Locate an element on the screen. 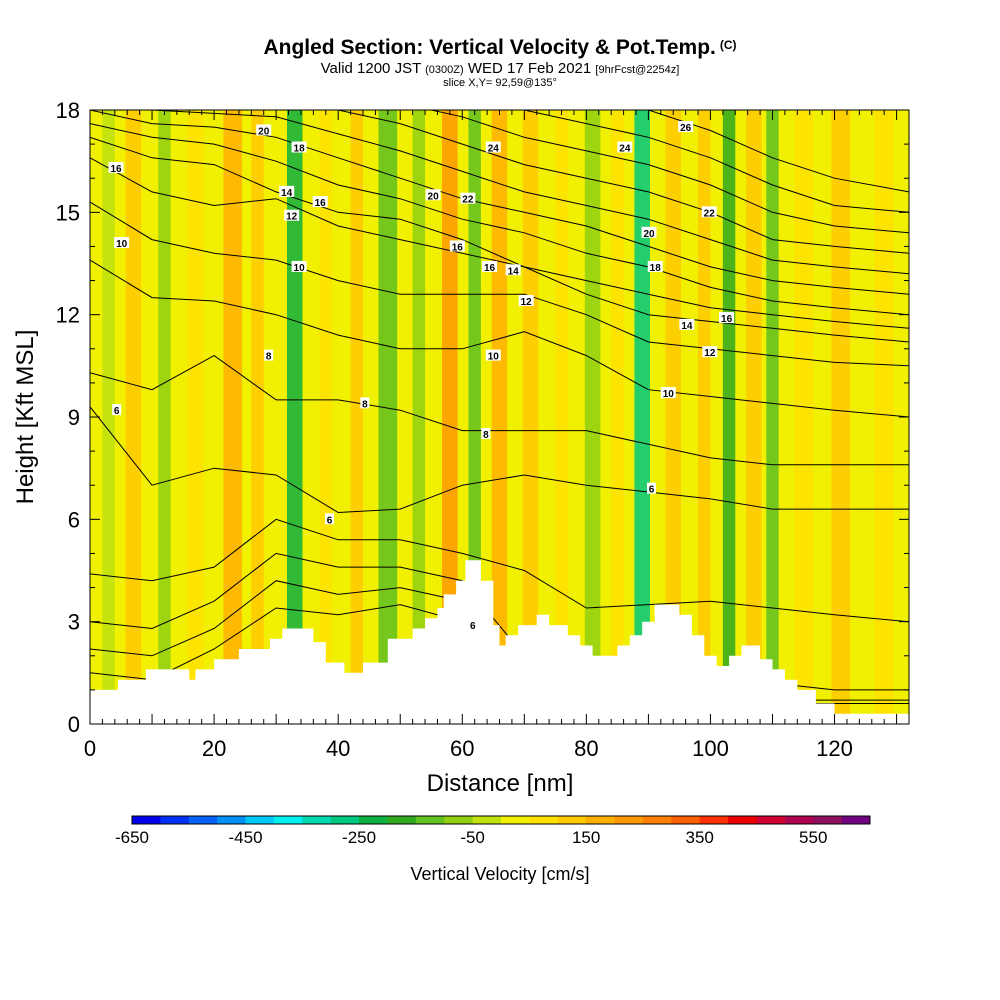 The height and width of the screenshot is (1000, 1000). x-axis-label: Distance [nm] is located at coordinates (500, 783).